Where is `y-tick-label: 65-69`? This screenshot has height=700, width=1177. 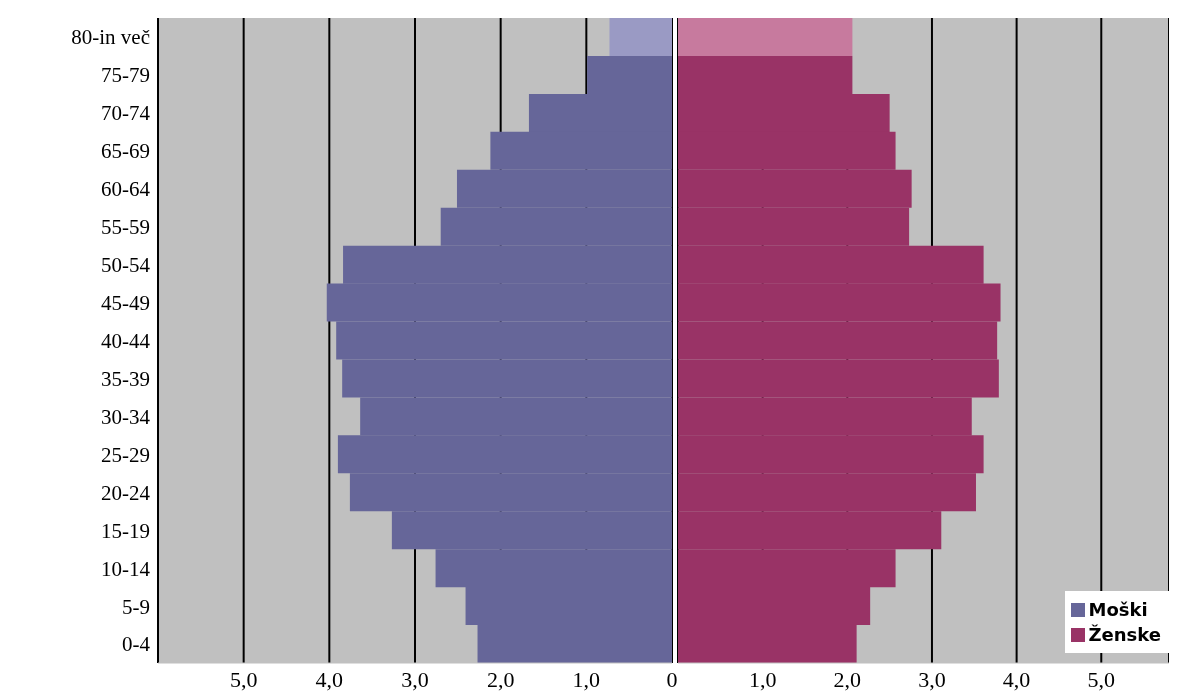
y-tick-label: 65-69 is located at coordinates (125, 151).